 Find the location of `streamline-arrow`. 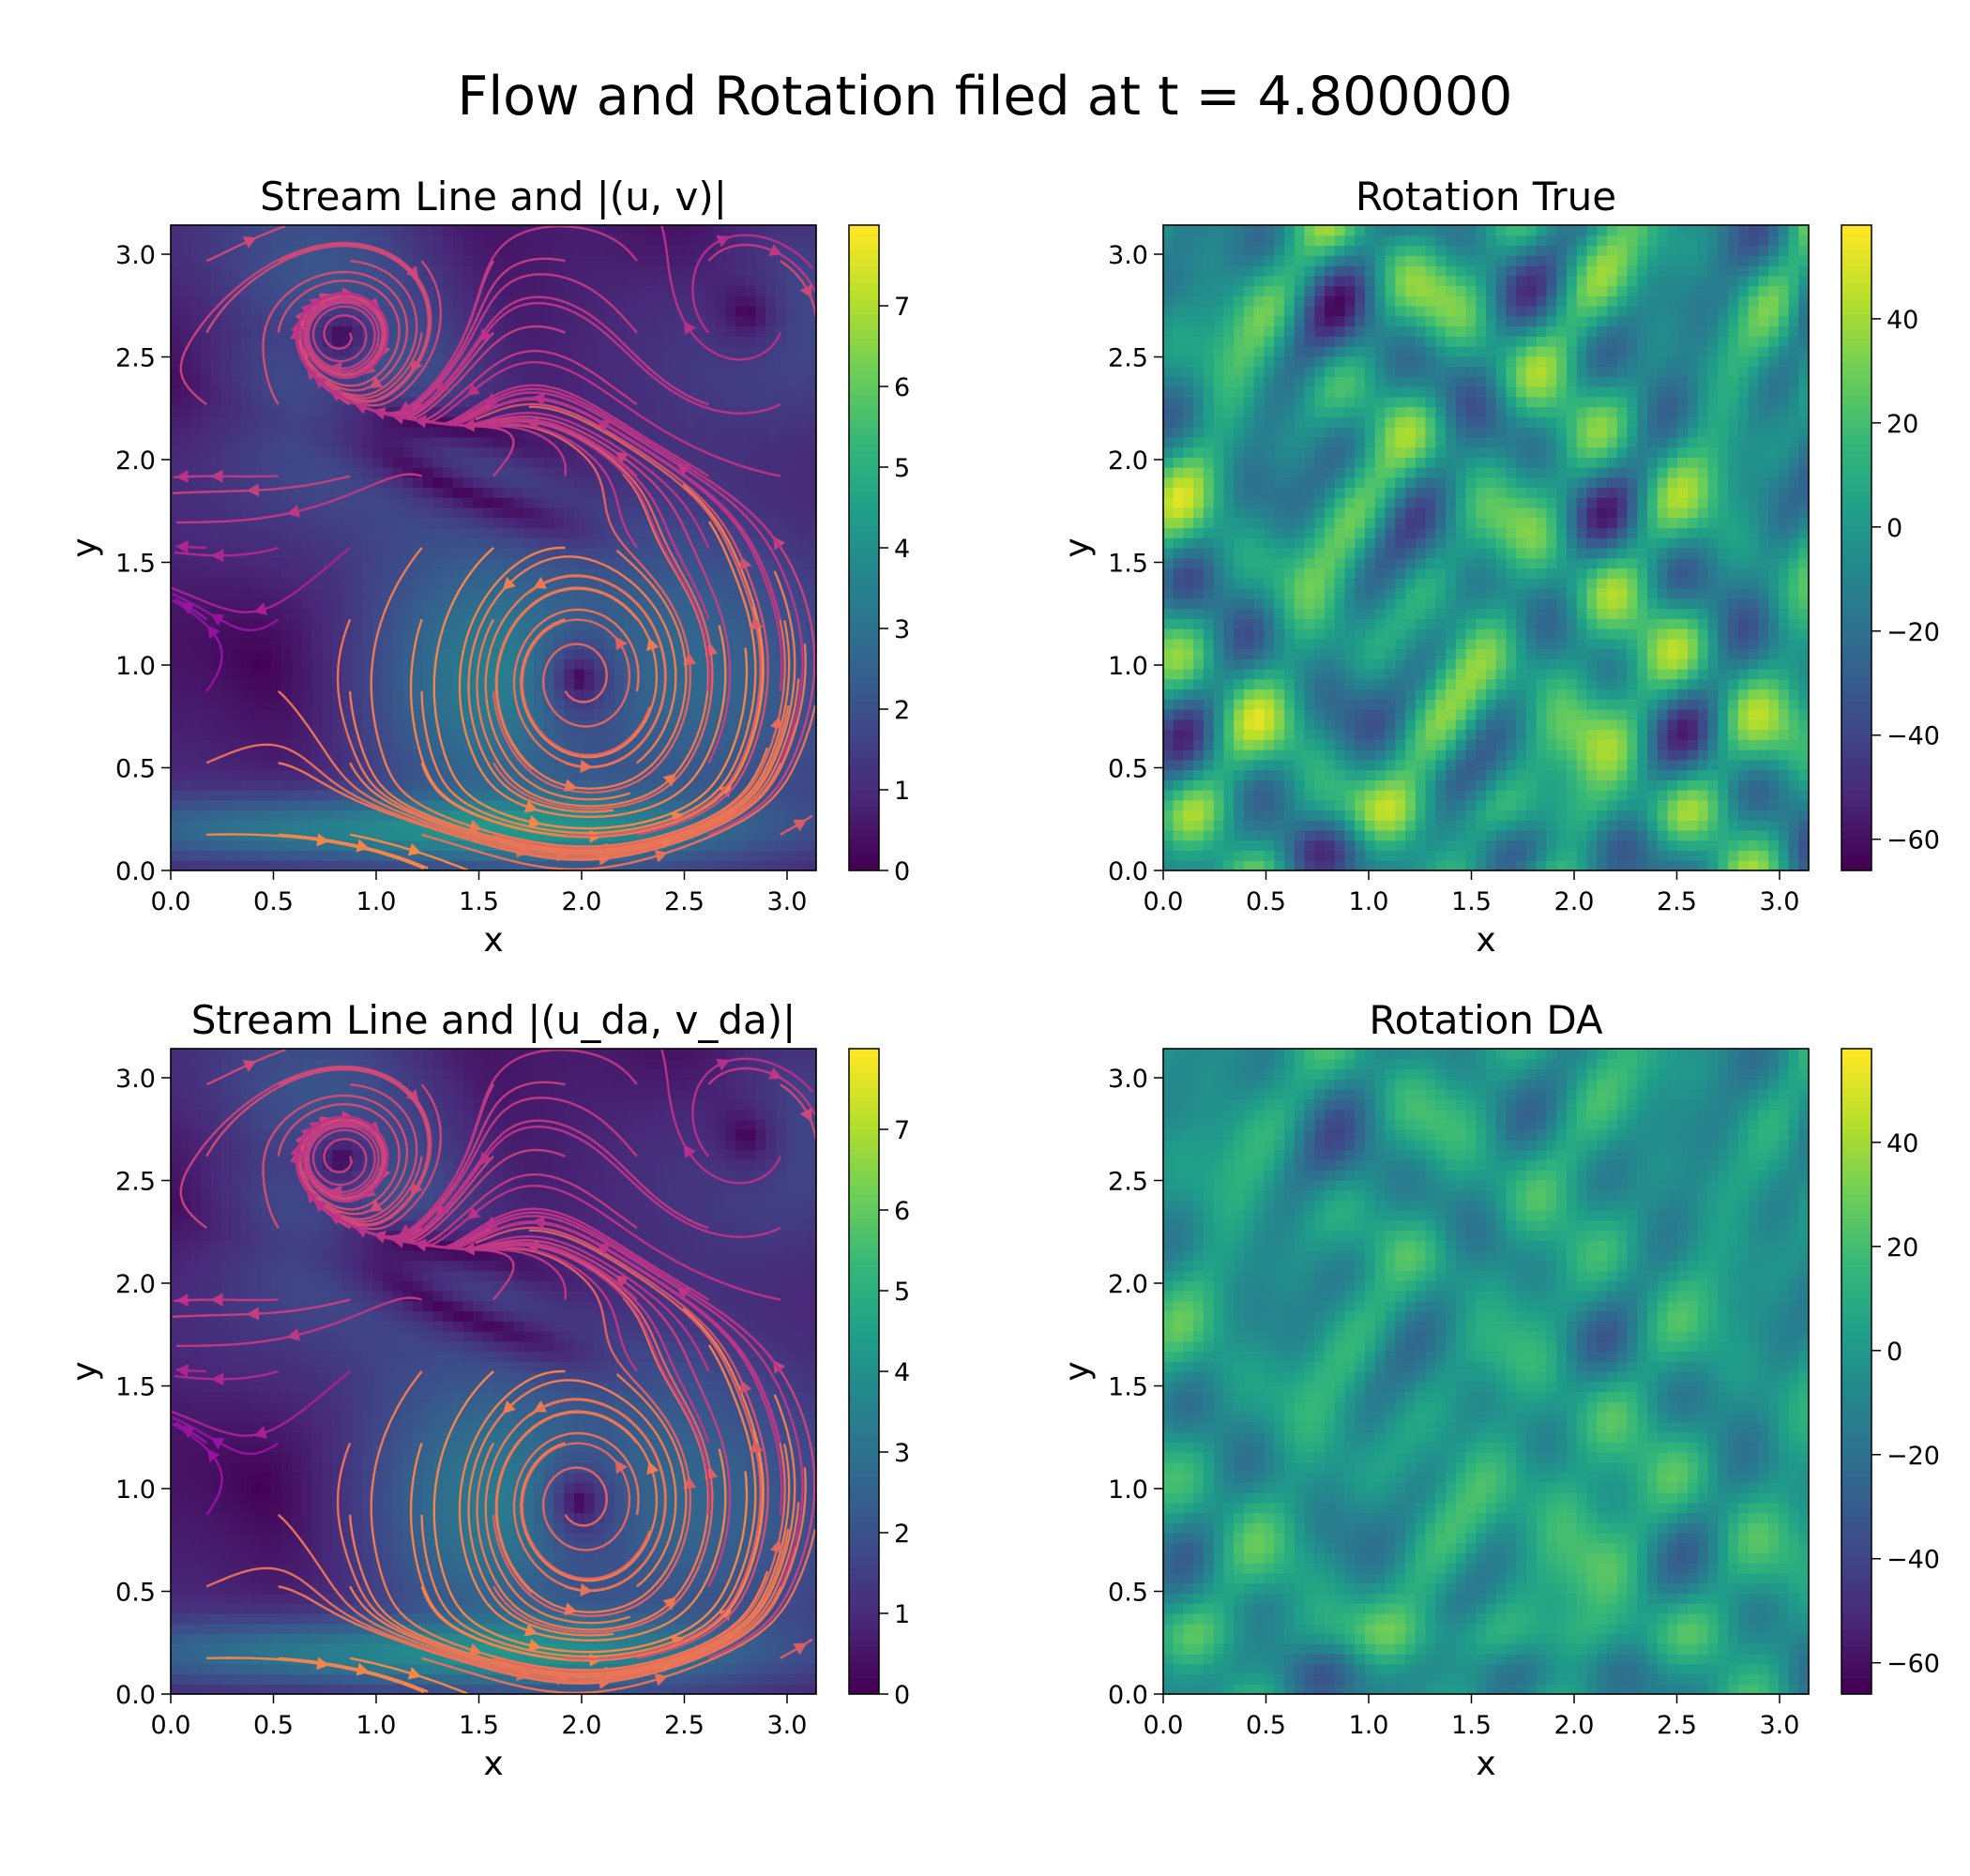

streamline-arrow is located at coordinates (294, 511).